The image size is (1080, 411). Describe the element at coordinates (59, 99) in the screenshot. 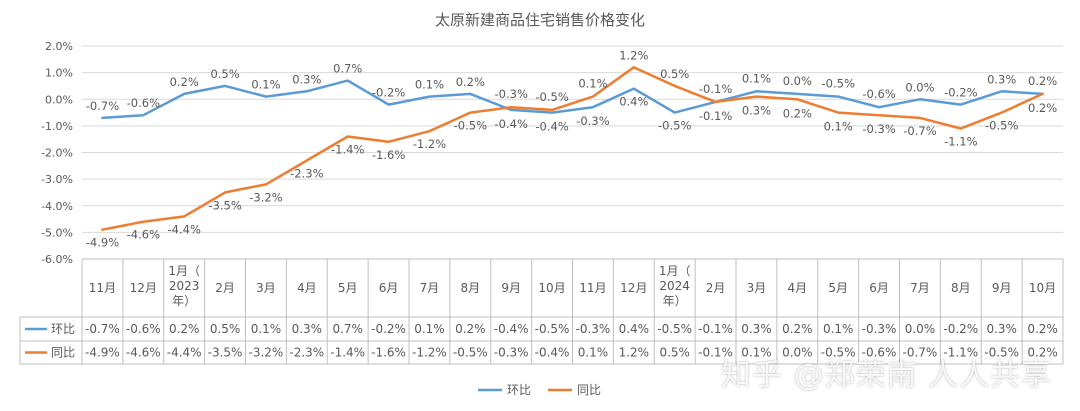

I see `y-tick-label: 0.0%` at that location.